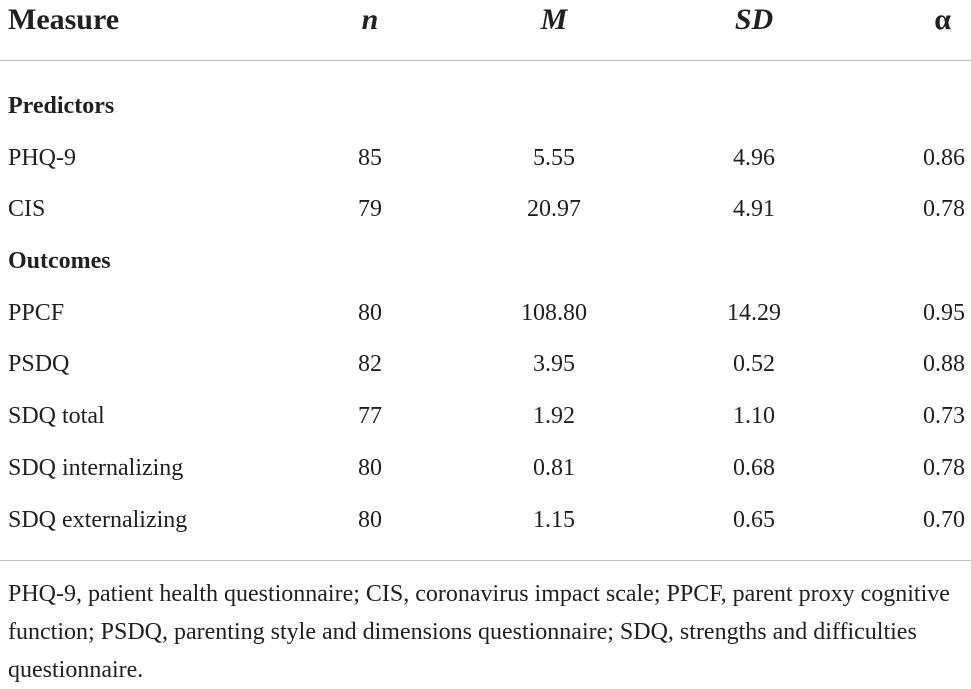 The width and height of the screenshot is (971, 689). I want to click on cell-sd: 4.96, so click(754, 158).